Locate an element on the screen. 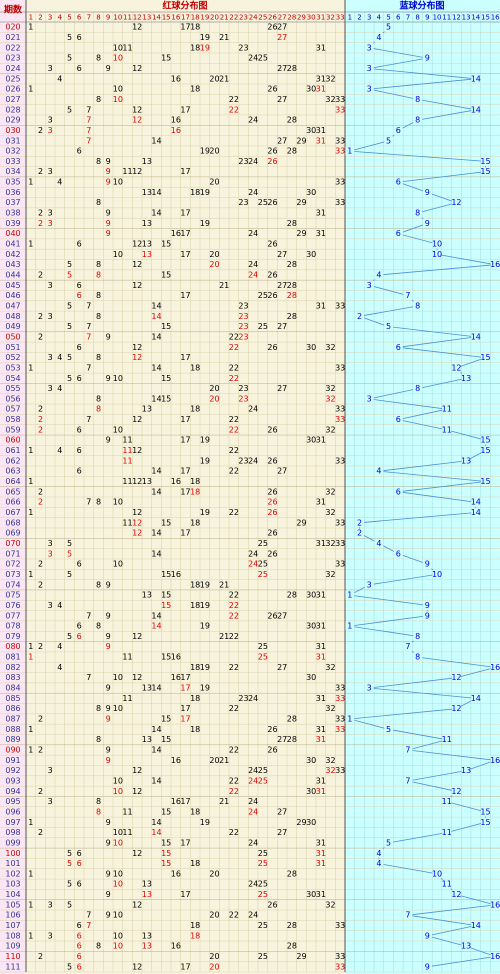 This screenshot has width=500, height=974. red-number: 21 is located at coordinates (224, 801).